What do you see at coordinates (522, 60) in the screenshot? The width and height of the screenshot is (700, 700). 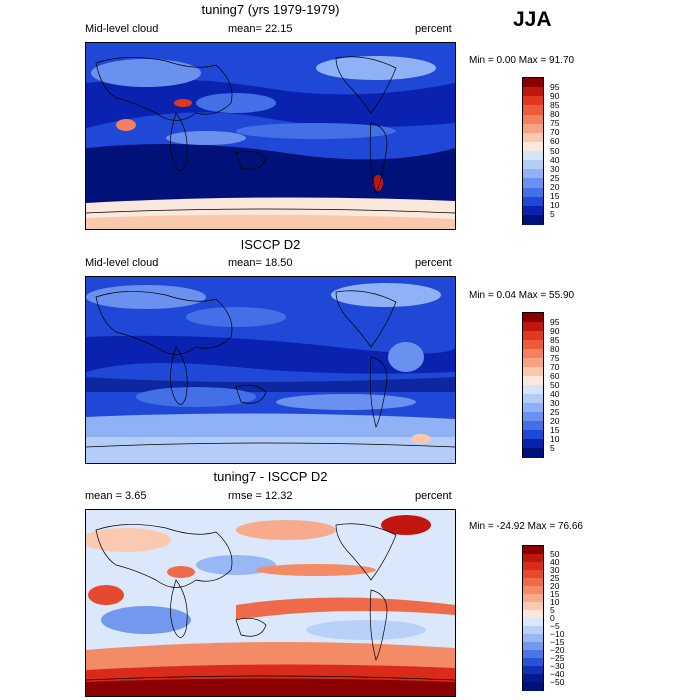 I see `panel1-minmax: Min = 0.00 Max = 91.70` at bounding box center [522, 60].